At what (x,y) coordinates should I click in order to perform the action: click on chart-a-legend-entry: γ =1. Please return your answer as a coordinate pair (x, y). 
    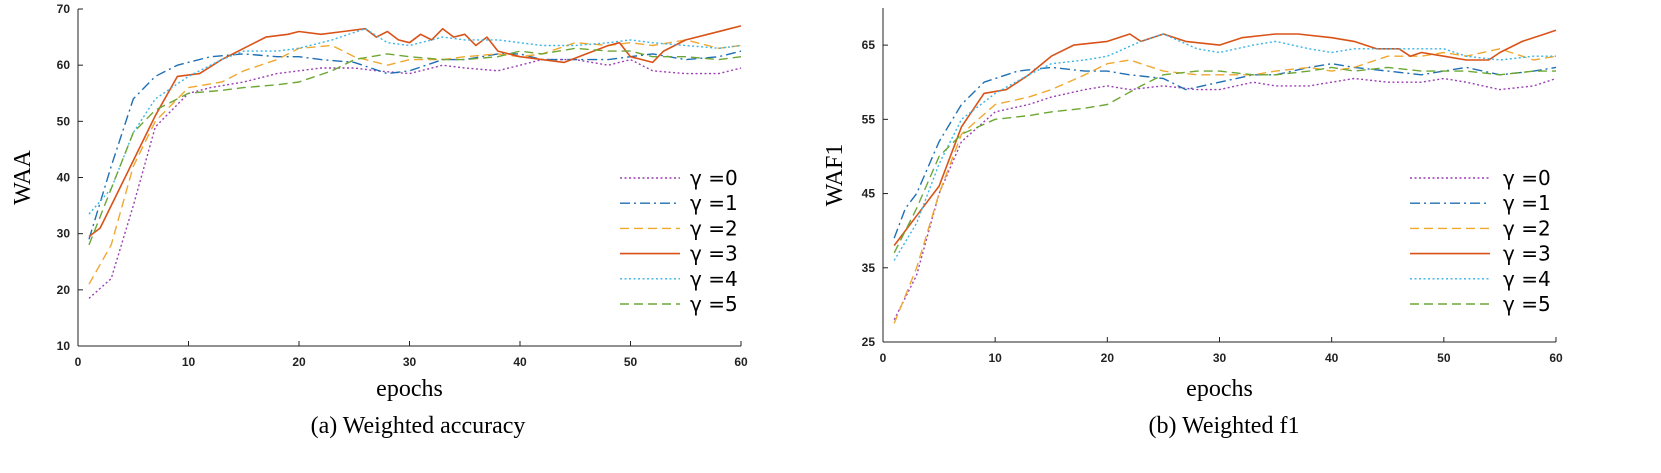
    Looking at the image, I should click on (714, 203).